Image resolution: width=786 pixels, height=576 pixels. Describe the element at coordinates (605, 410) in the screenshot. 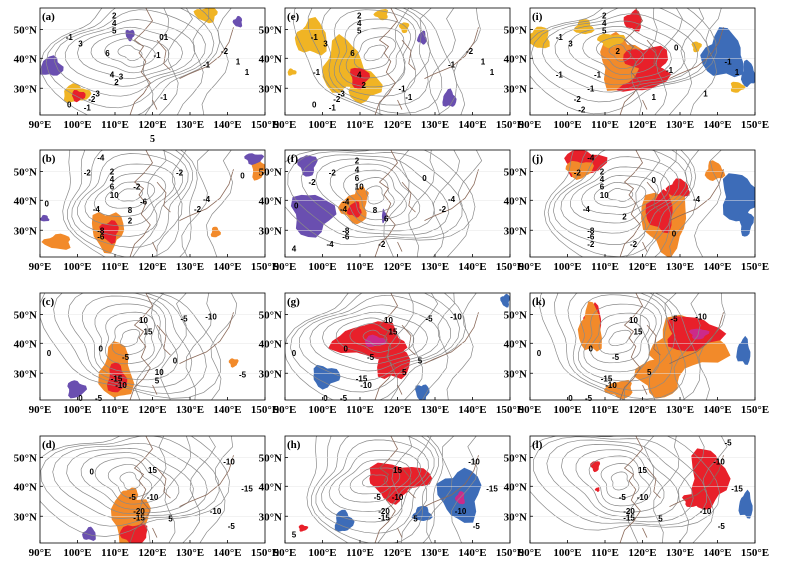

I see `x-tick-label: 110°E` at that location.